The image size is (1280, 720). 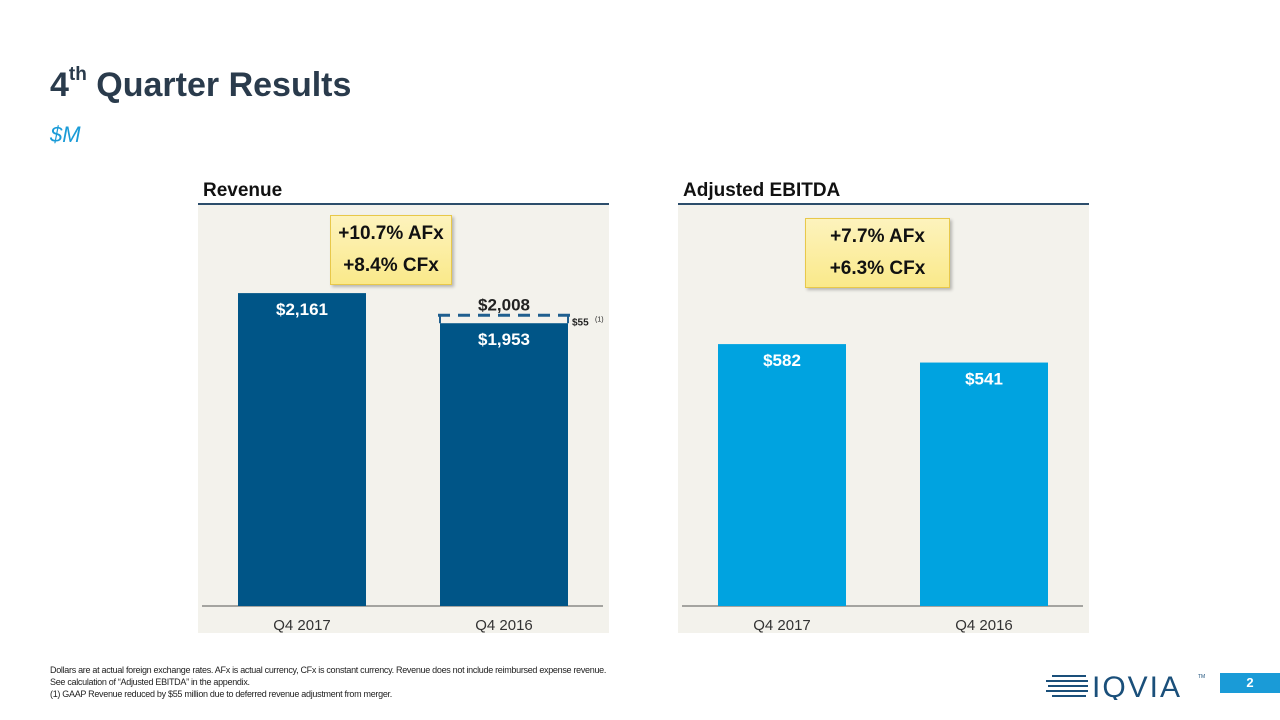 What do you see at coordinates (65, 134) in the screenshot?
I see `page-subtitle: $M` at bounding box center [65, 134].